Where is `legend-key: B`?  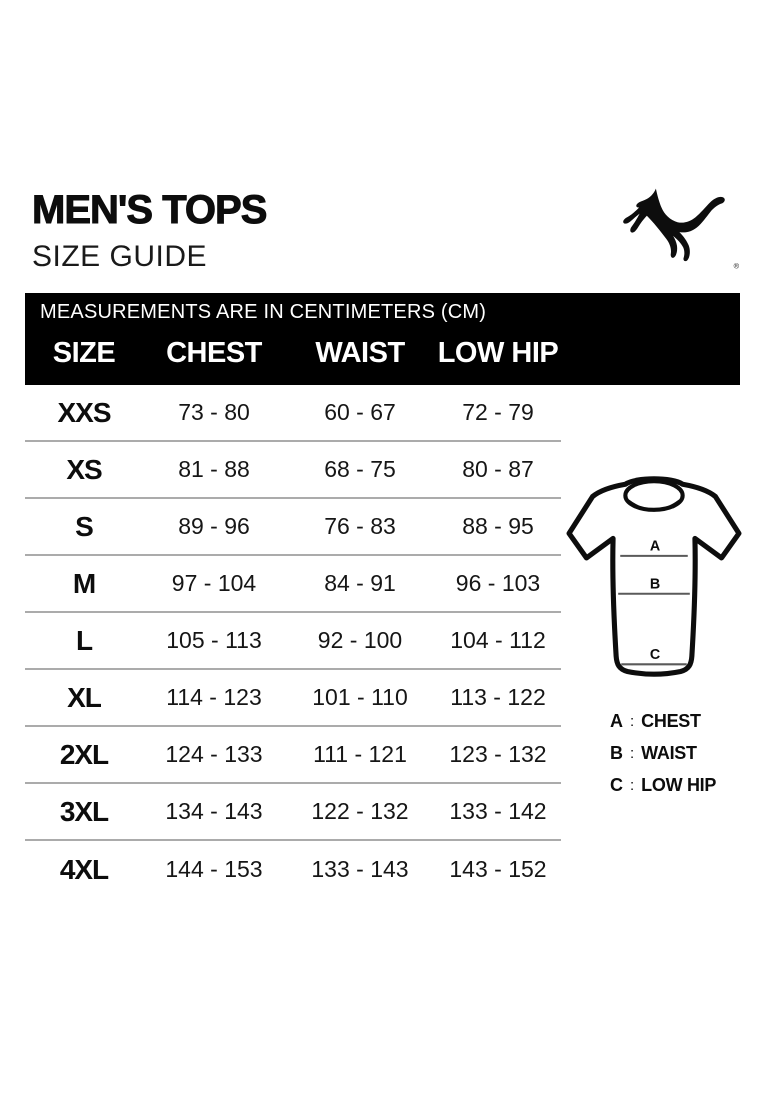
legend-key: B is located at coordinates (616, 752).